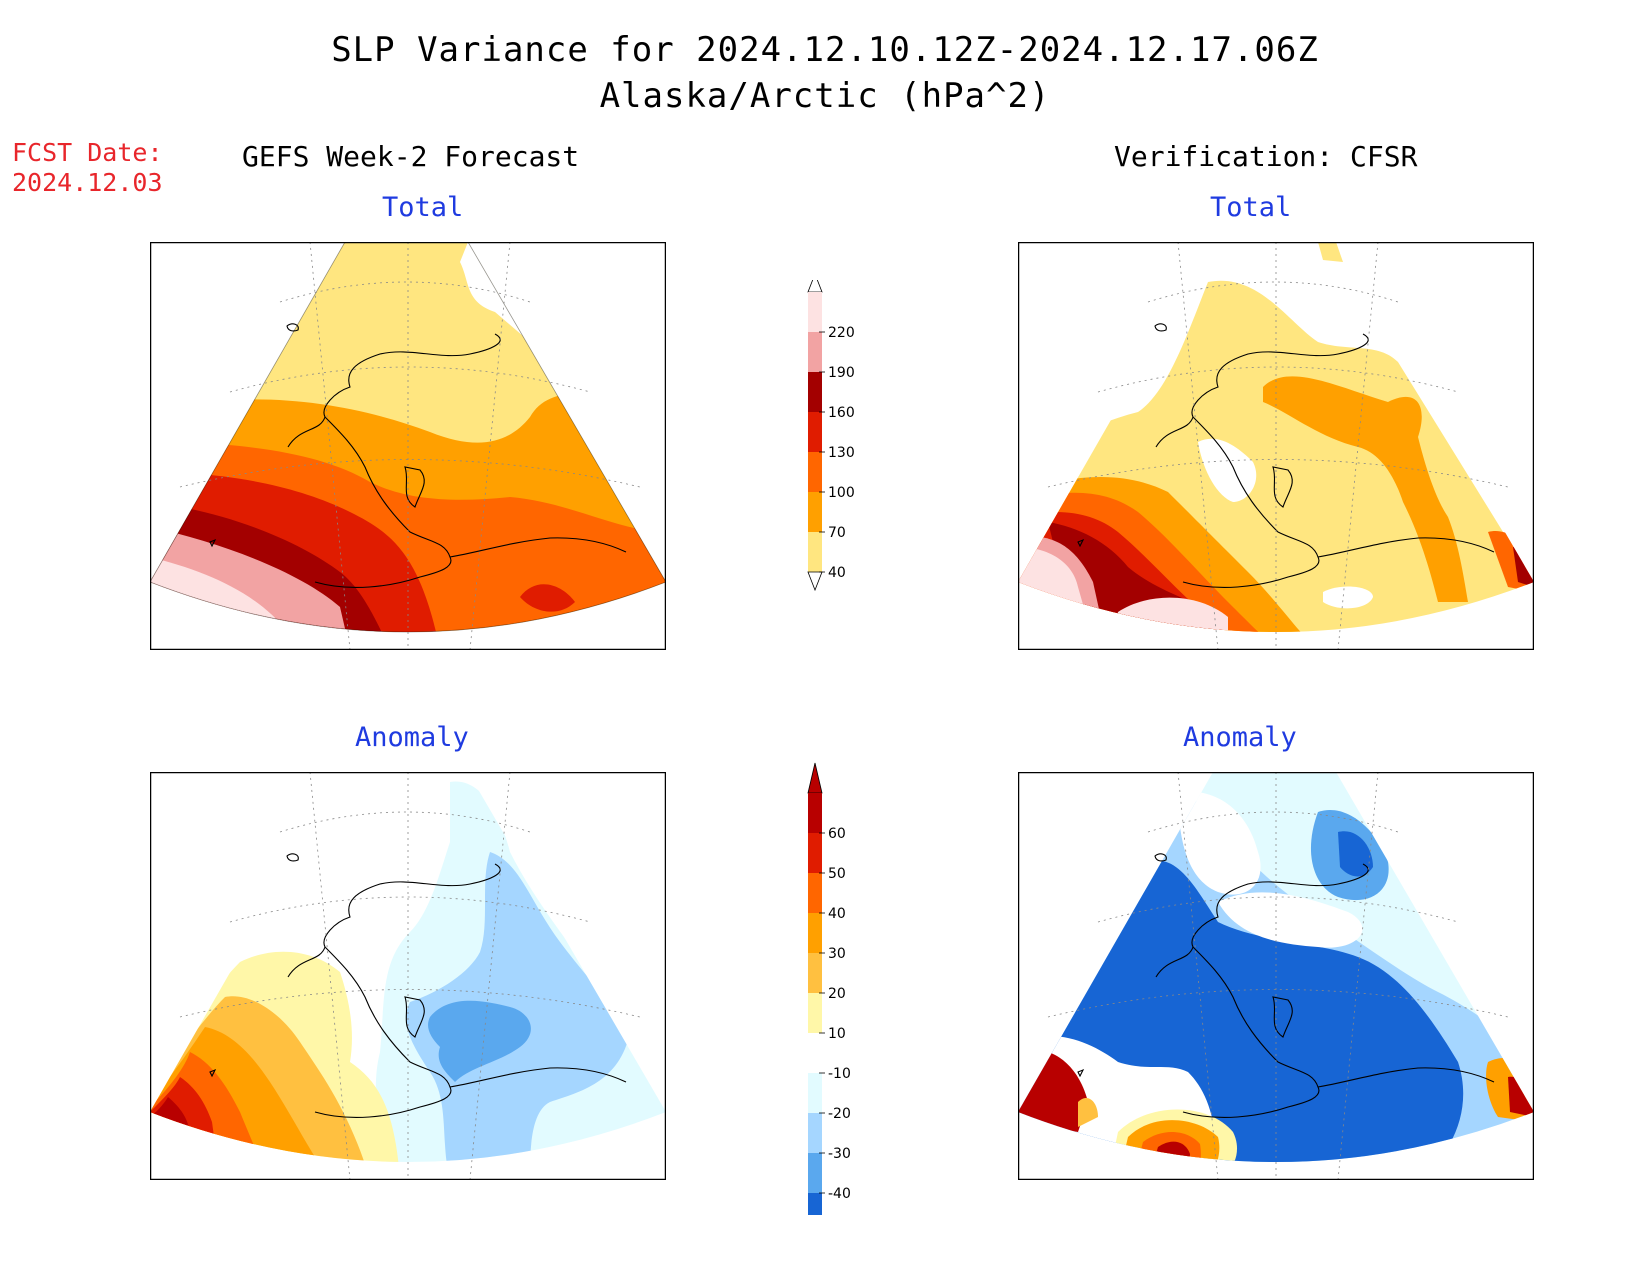  Describe the element at coordinates (841, 493) in the screenshot. I see `colorbar-label: 100` at that location.